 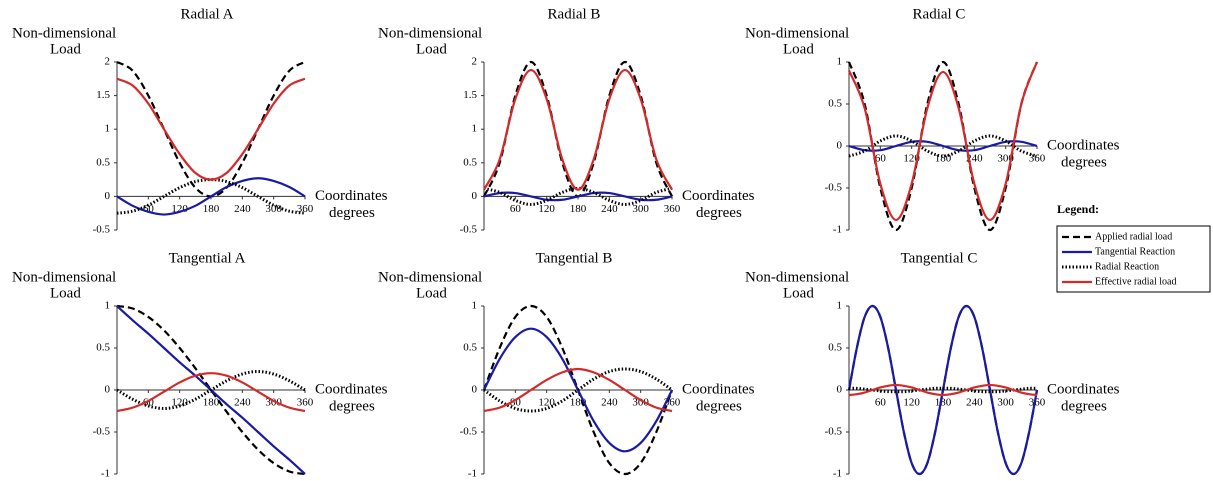 What do you see at coordinates (1133, 236) in the screenshot?
I see `legend-label: Applied radial load` at bounding box center [1133, 236].